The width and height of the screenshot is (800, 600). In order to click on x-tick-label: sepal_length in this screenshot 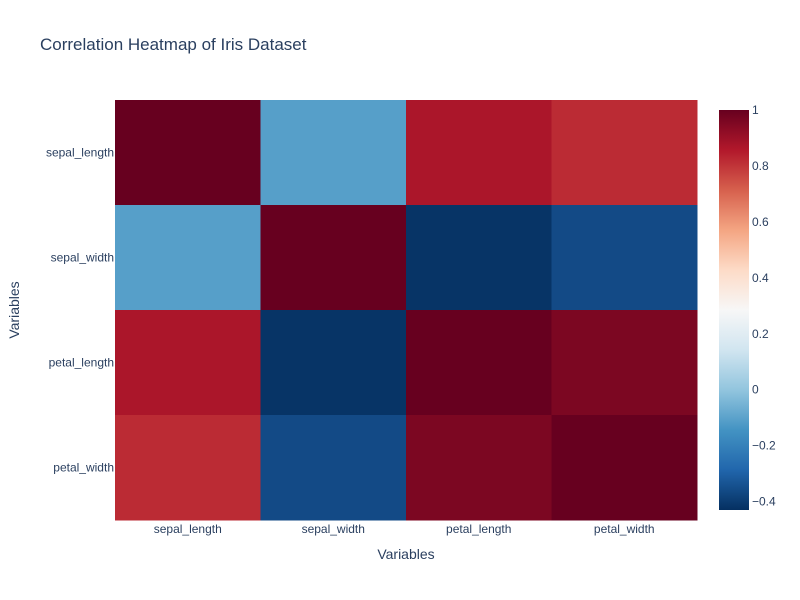, I will do `click(188, 529)`.